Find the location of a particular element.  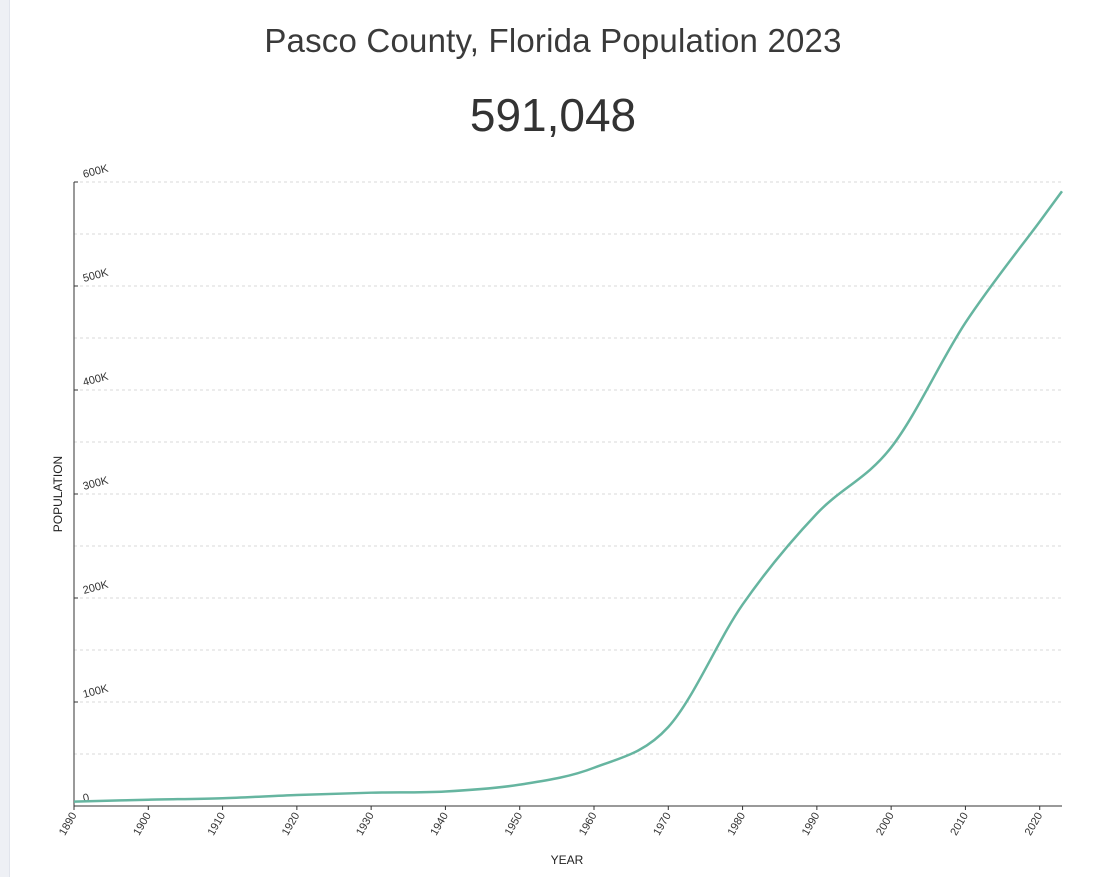

x-tick-label: 1910 is located at coordinates (217, 824).